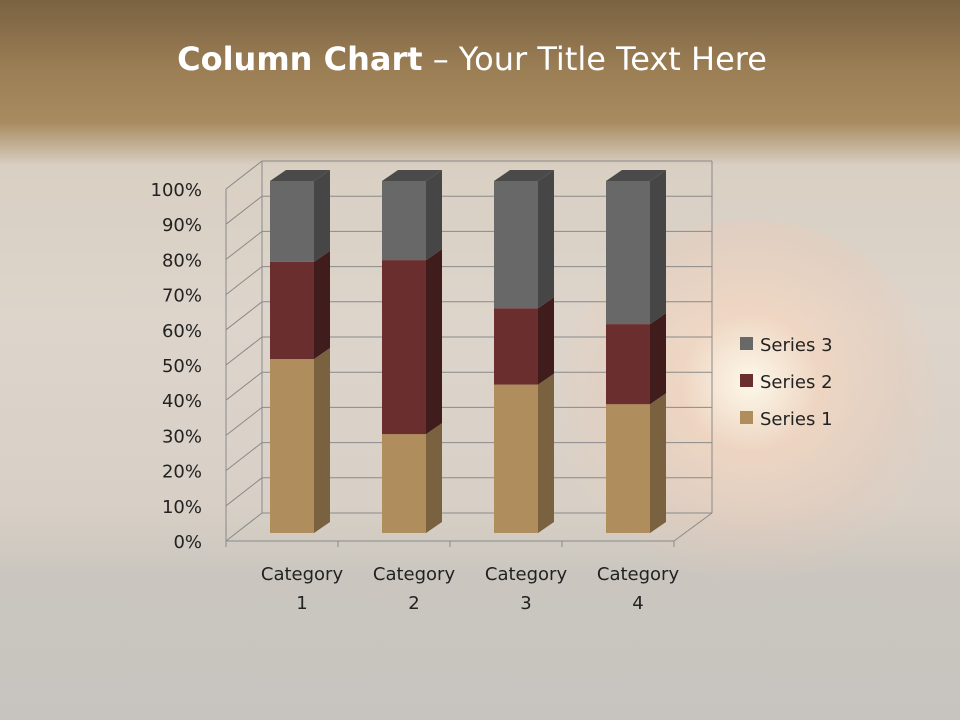  What do you see at coordinates (182, 331) in the screenshot?
I see `y-tick-label: 60%` at bounding box center [182, 331].